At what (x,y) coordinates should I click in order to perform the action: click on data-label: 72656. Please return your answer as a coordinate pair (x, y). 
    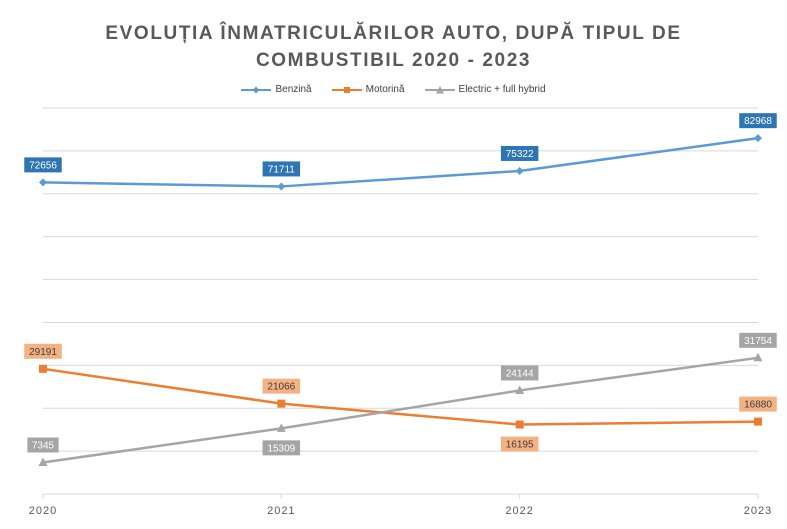
    Looking at the image, I should click on (43, 165).